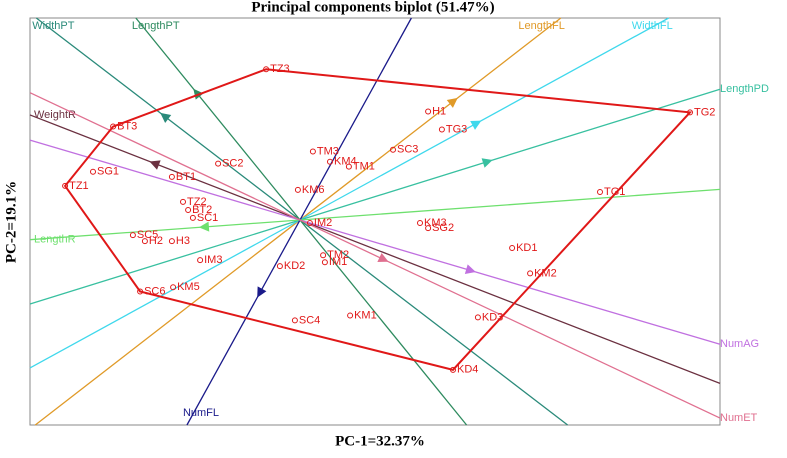 This screenshot has height=458, width=787. I want to click on genotype-label: IM3, so click(213, 260).